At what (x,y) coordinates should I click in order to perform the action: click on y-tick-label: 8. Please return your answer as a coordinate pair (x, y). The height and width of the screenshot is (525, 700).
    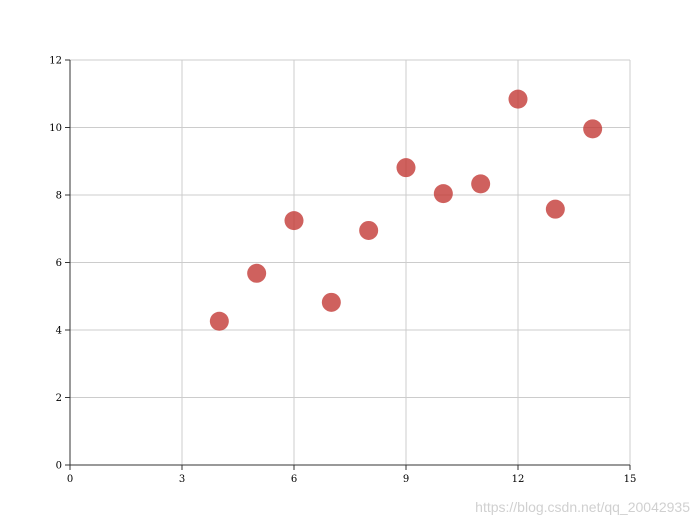
    Looking at the image, I should click on (59, 196).